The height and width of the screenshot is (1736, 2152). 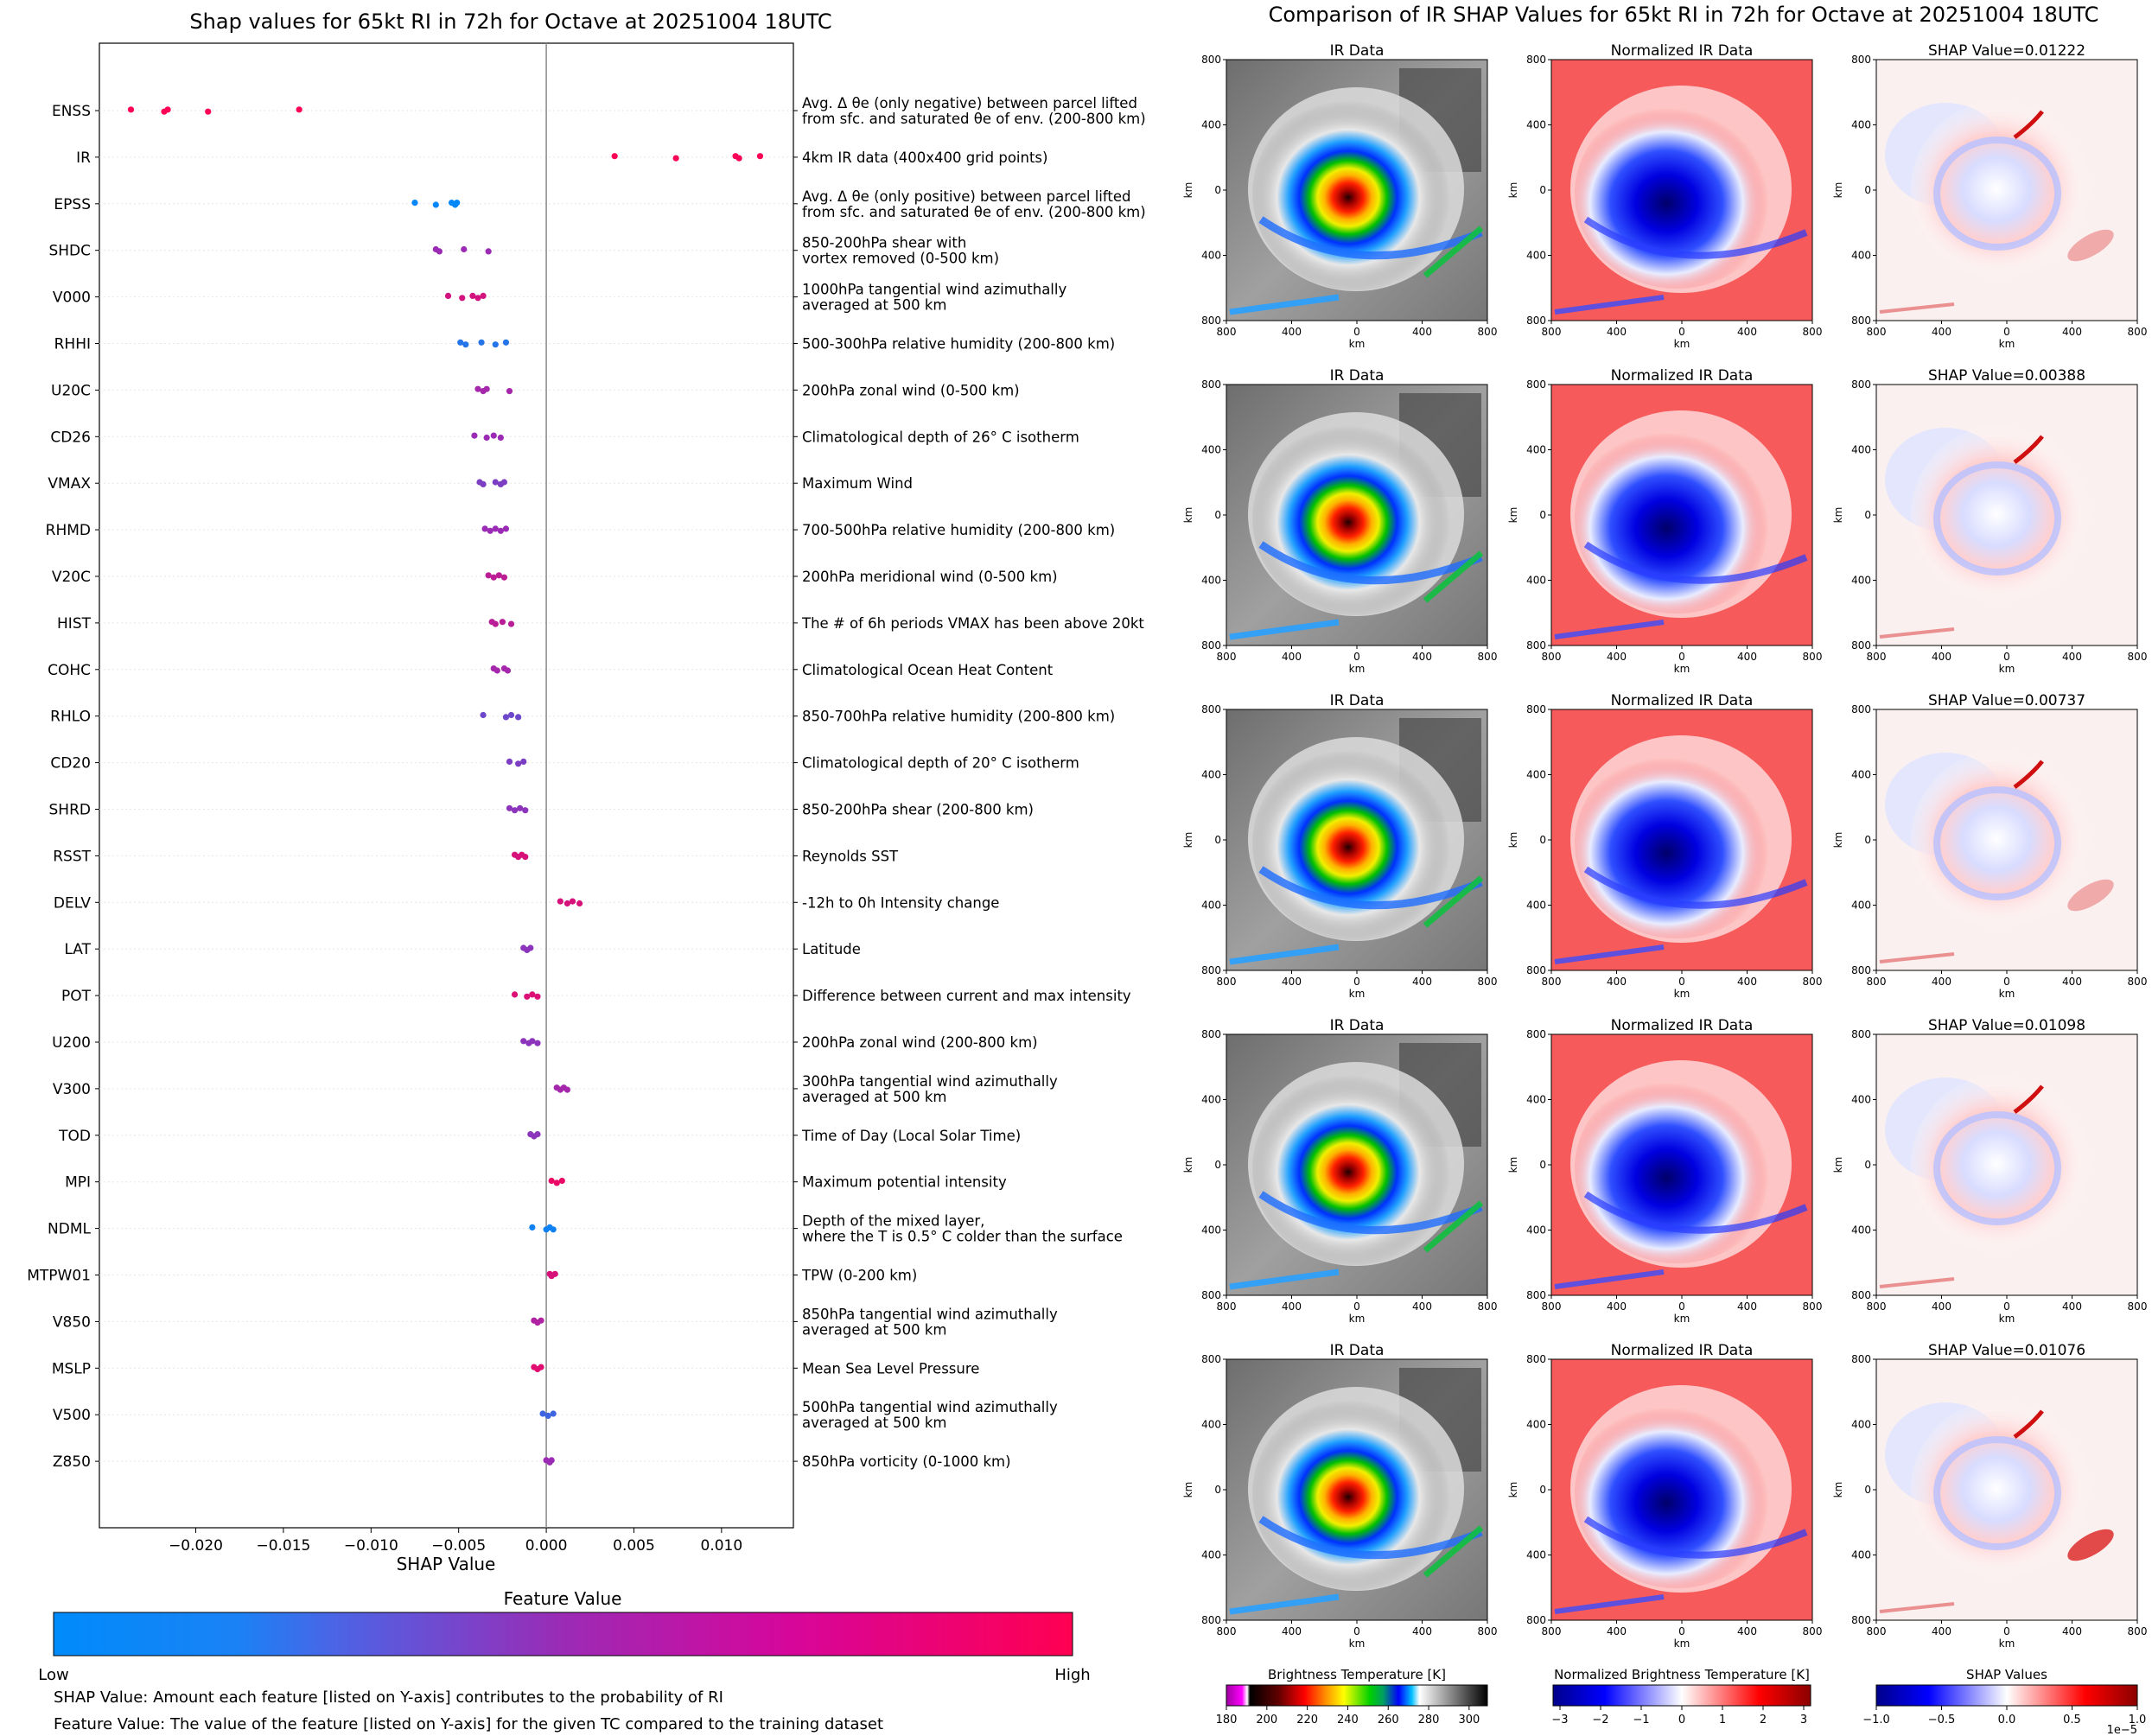 I want to click on feature-description: 850hPa tangential wind azimuthally, so click(x=930, y=1314).